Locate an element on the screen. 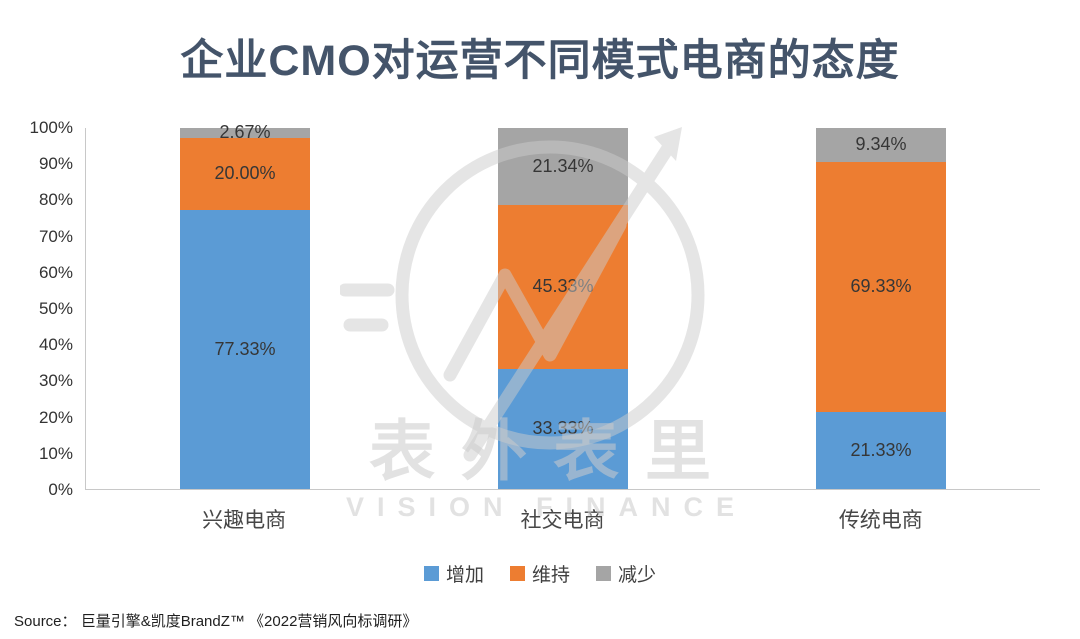 The width and height of the screenshot is (1080, 639). legend-label: 减少 is located at coordinates (637, 575).